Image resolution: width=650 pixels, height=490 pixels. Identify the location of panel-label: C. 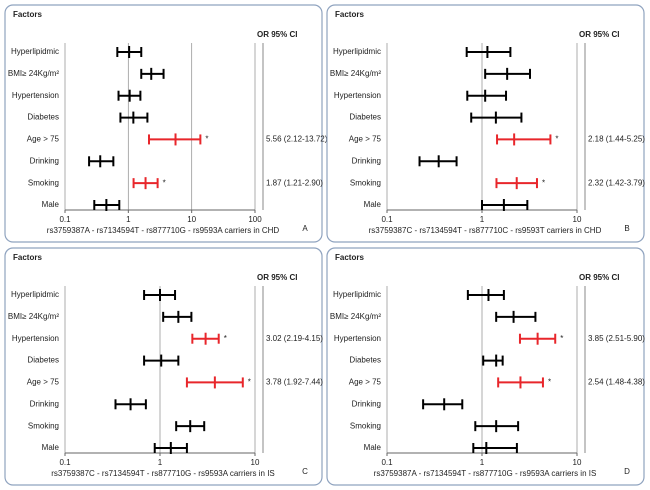
(305, 471).